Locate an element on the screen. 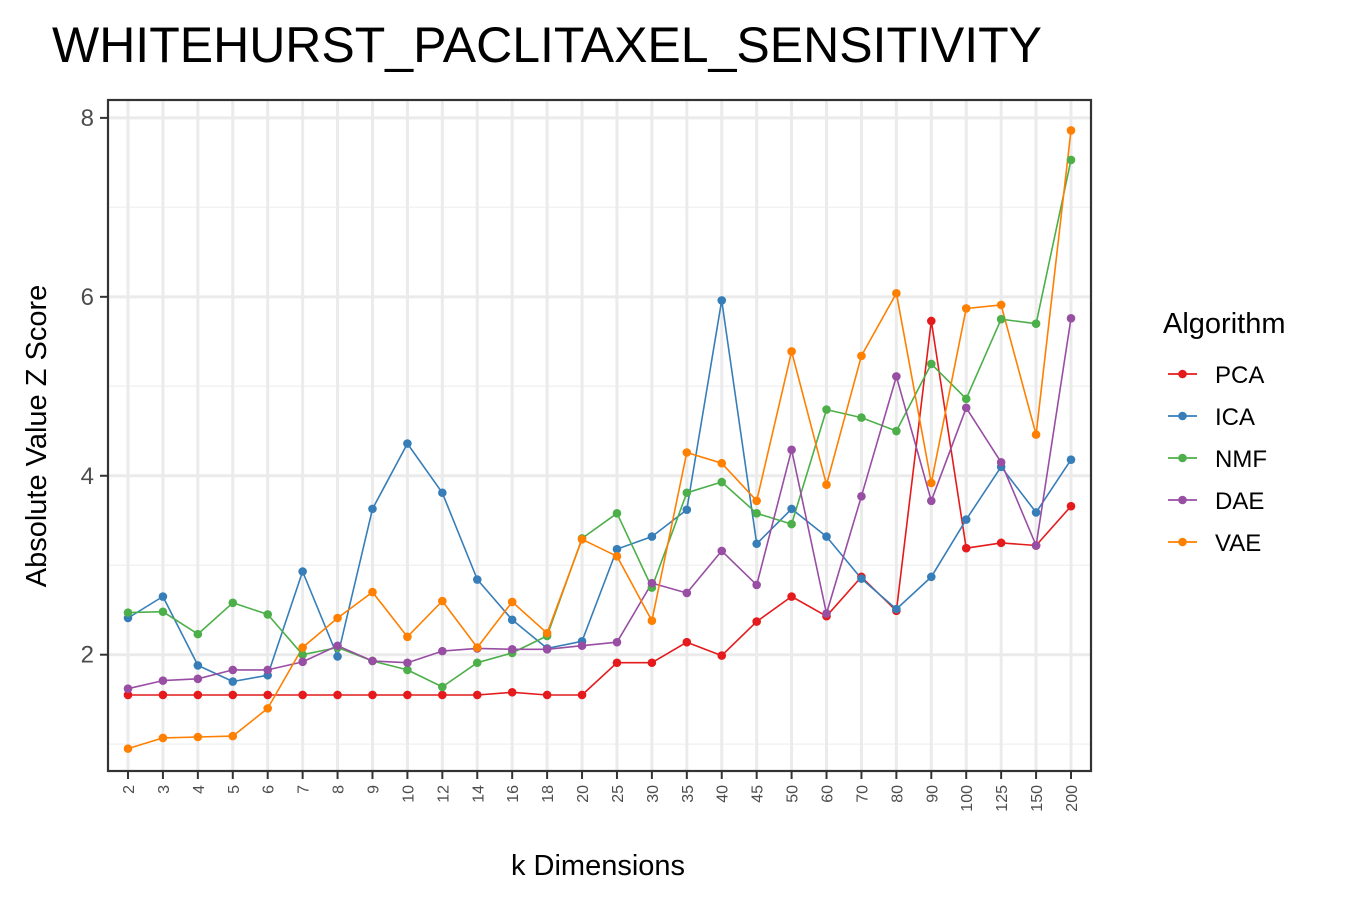 The image size is (1350, 900). legend-swatch-point-nmf is located at coordinates (1182, 458).